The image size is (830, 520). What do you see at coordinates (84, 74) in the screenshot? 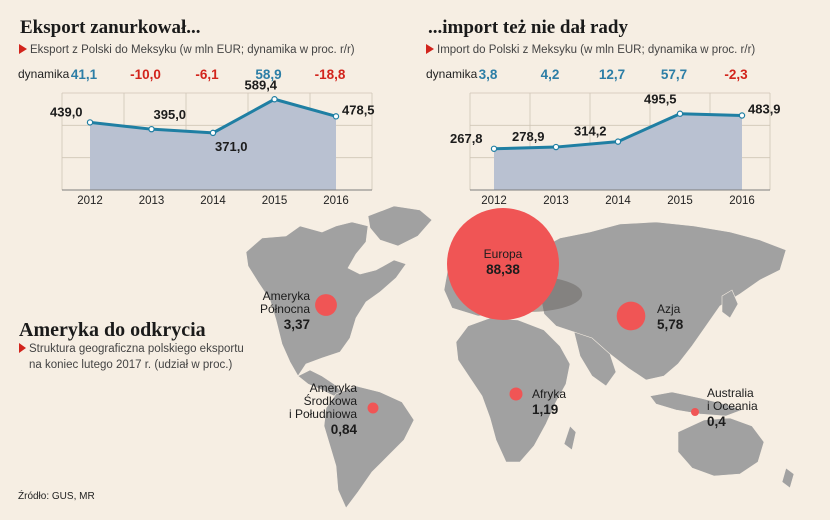
I see `export-dynamics-value: 41,1` at bounding box center [84, 74].